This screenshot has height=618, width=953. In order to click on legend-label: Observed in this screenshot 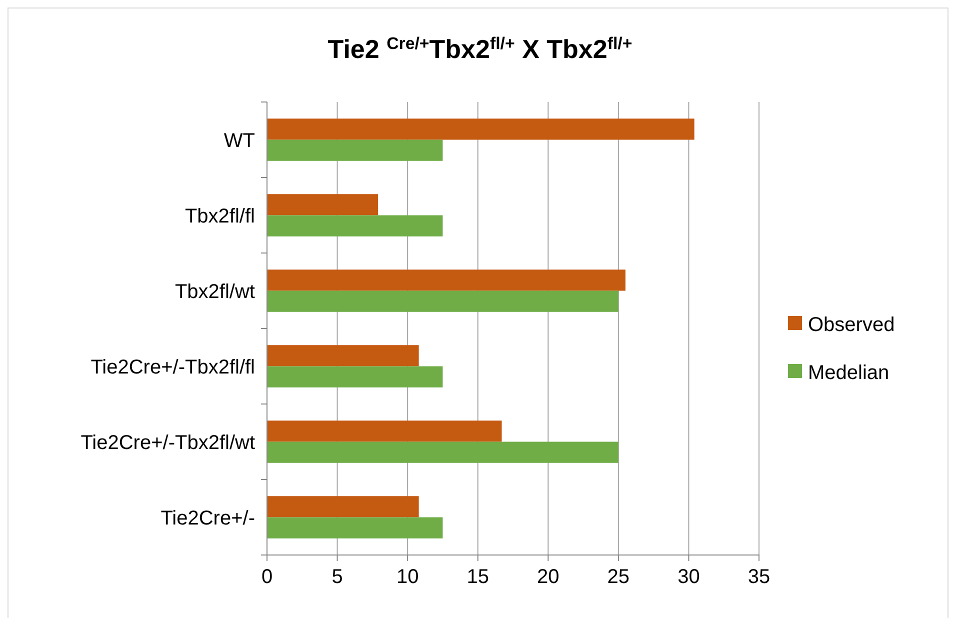, I will do `click(851, 325)`.